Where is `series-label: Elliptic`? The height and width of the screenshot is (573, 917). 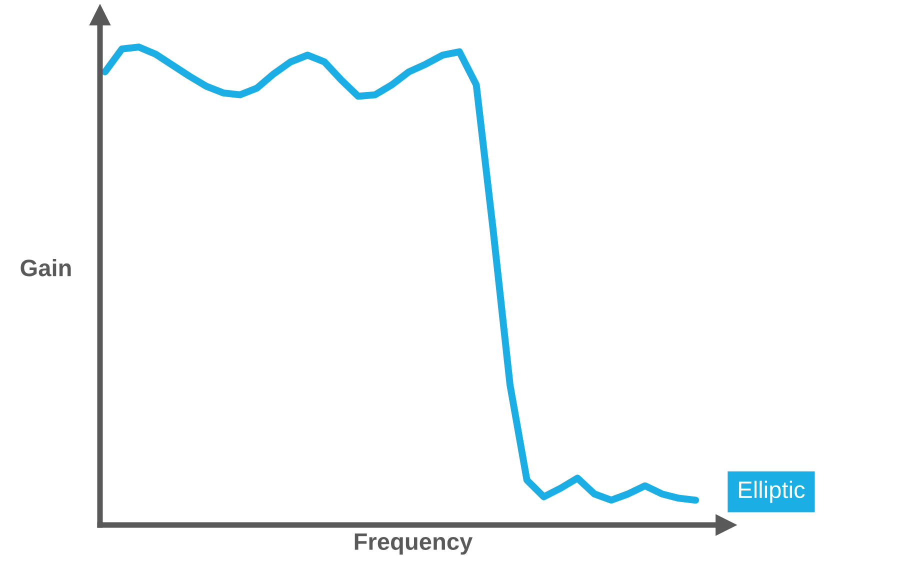
series-label: Elliptic is located at coordinates (772, 491).